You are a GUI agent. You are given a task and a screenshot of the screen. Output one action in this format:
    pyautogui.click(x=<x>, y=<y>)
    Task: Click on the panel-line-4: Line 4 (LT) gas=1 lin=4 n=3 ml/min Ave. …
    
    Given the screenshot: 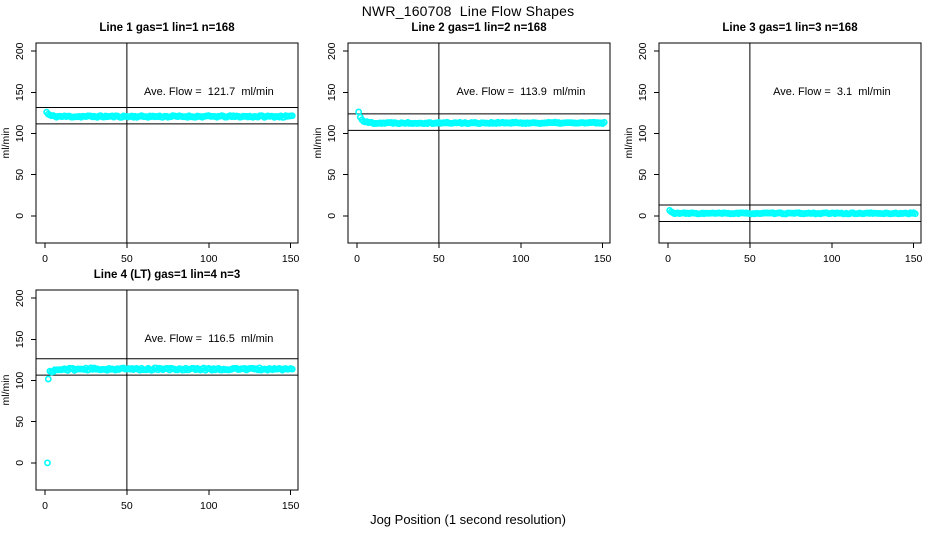 What is the action you would take?
    pyautogui.click(x=150, y=390)
    